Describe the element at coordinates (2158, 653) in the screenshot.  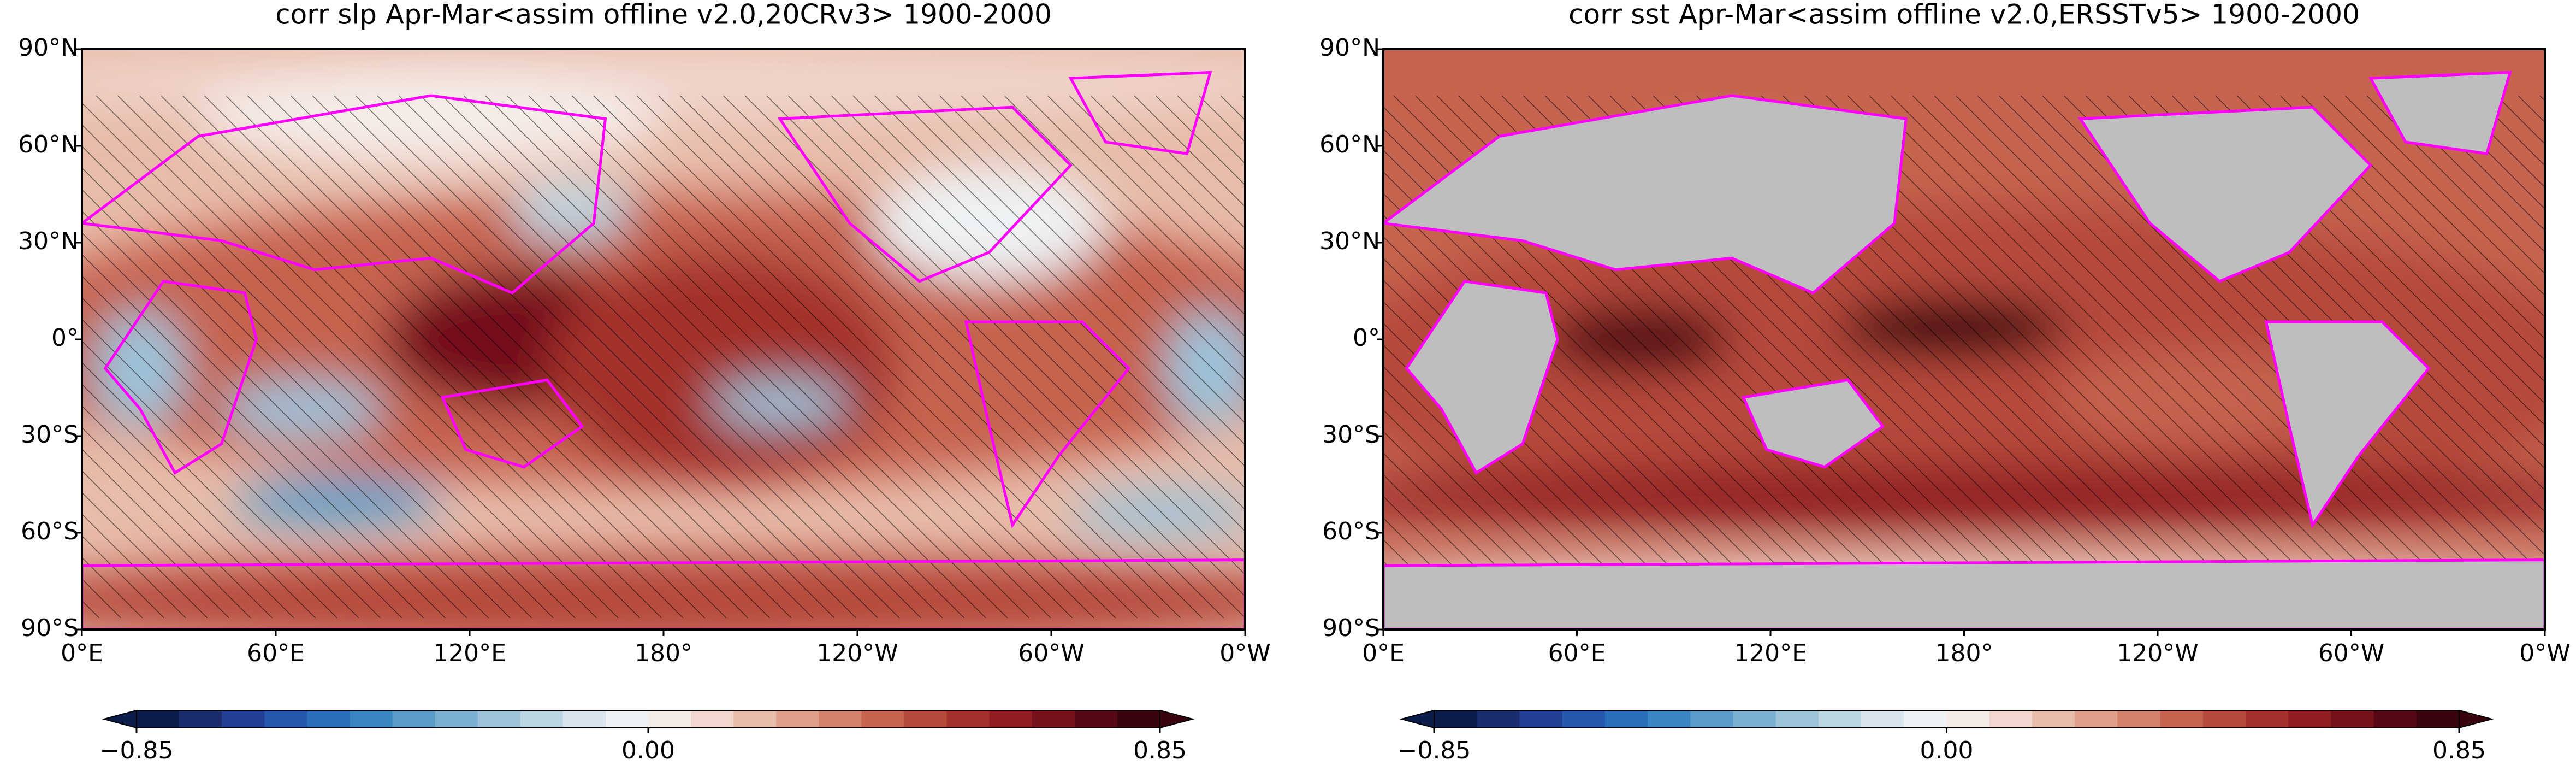
I see `x-tick-label: 120°W` at that location.